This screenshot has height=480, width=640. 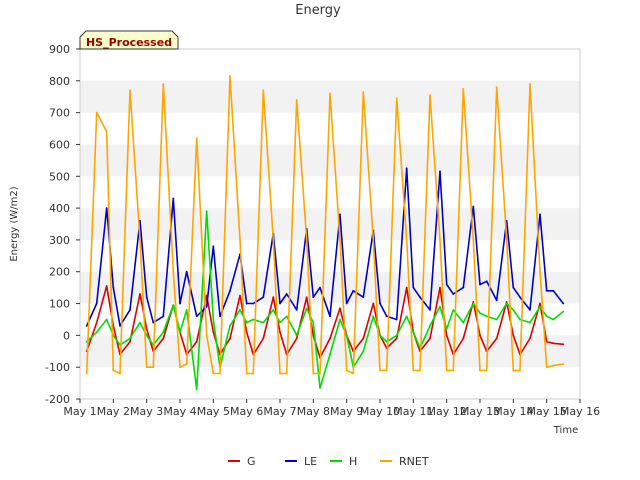 I want to click on legend-item-rnet: RNET, so click(x=404, y=461).